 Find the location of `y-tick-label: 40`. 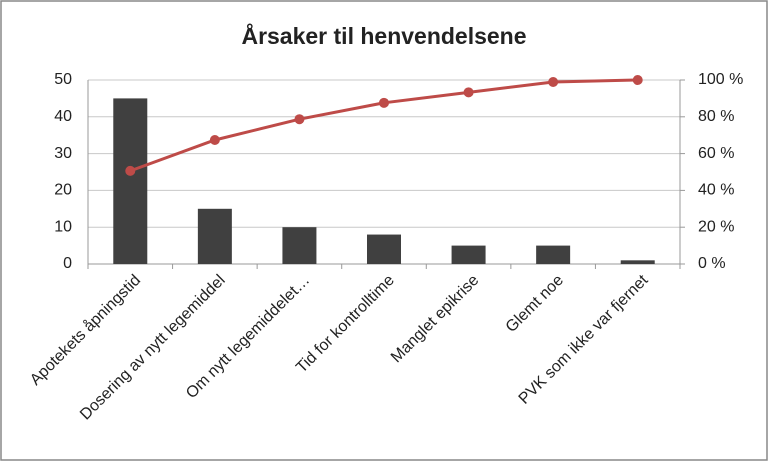

y-tick-label: 40 is located at coordinates (63, 116).